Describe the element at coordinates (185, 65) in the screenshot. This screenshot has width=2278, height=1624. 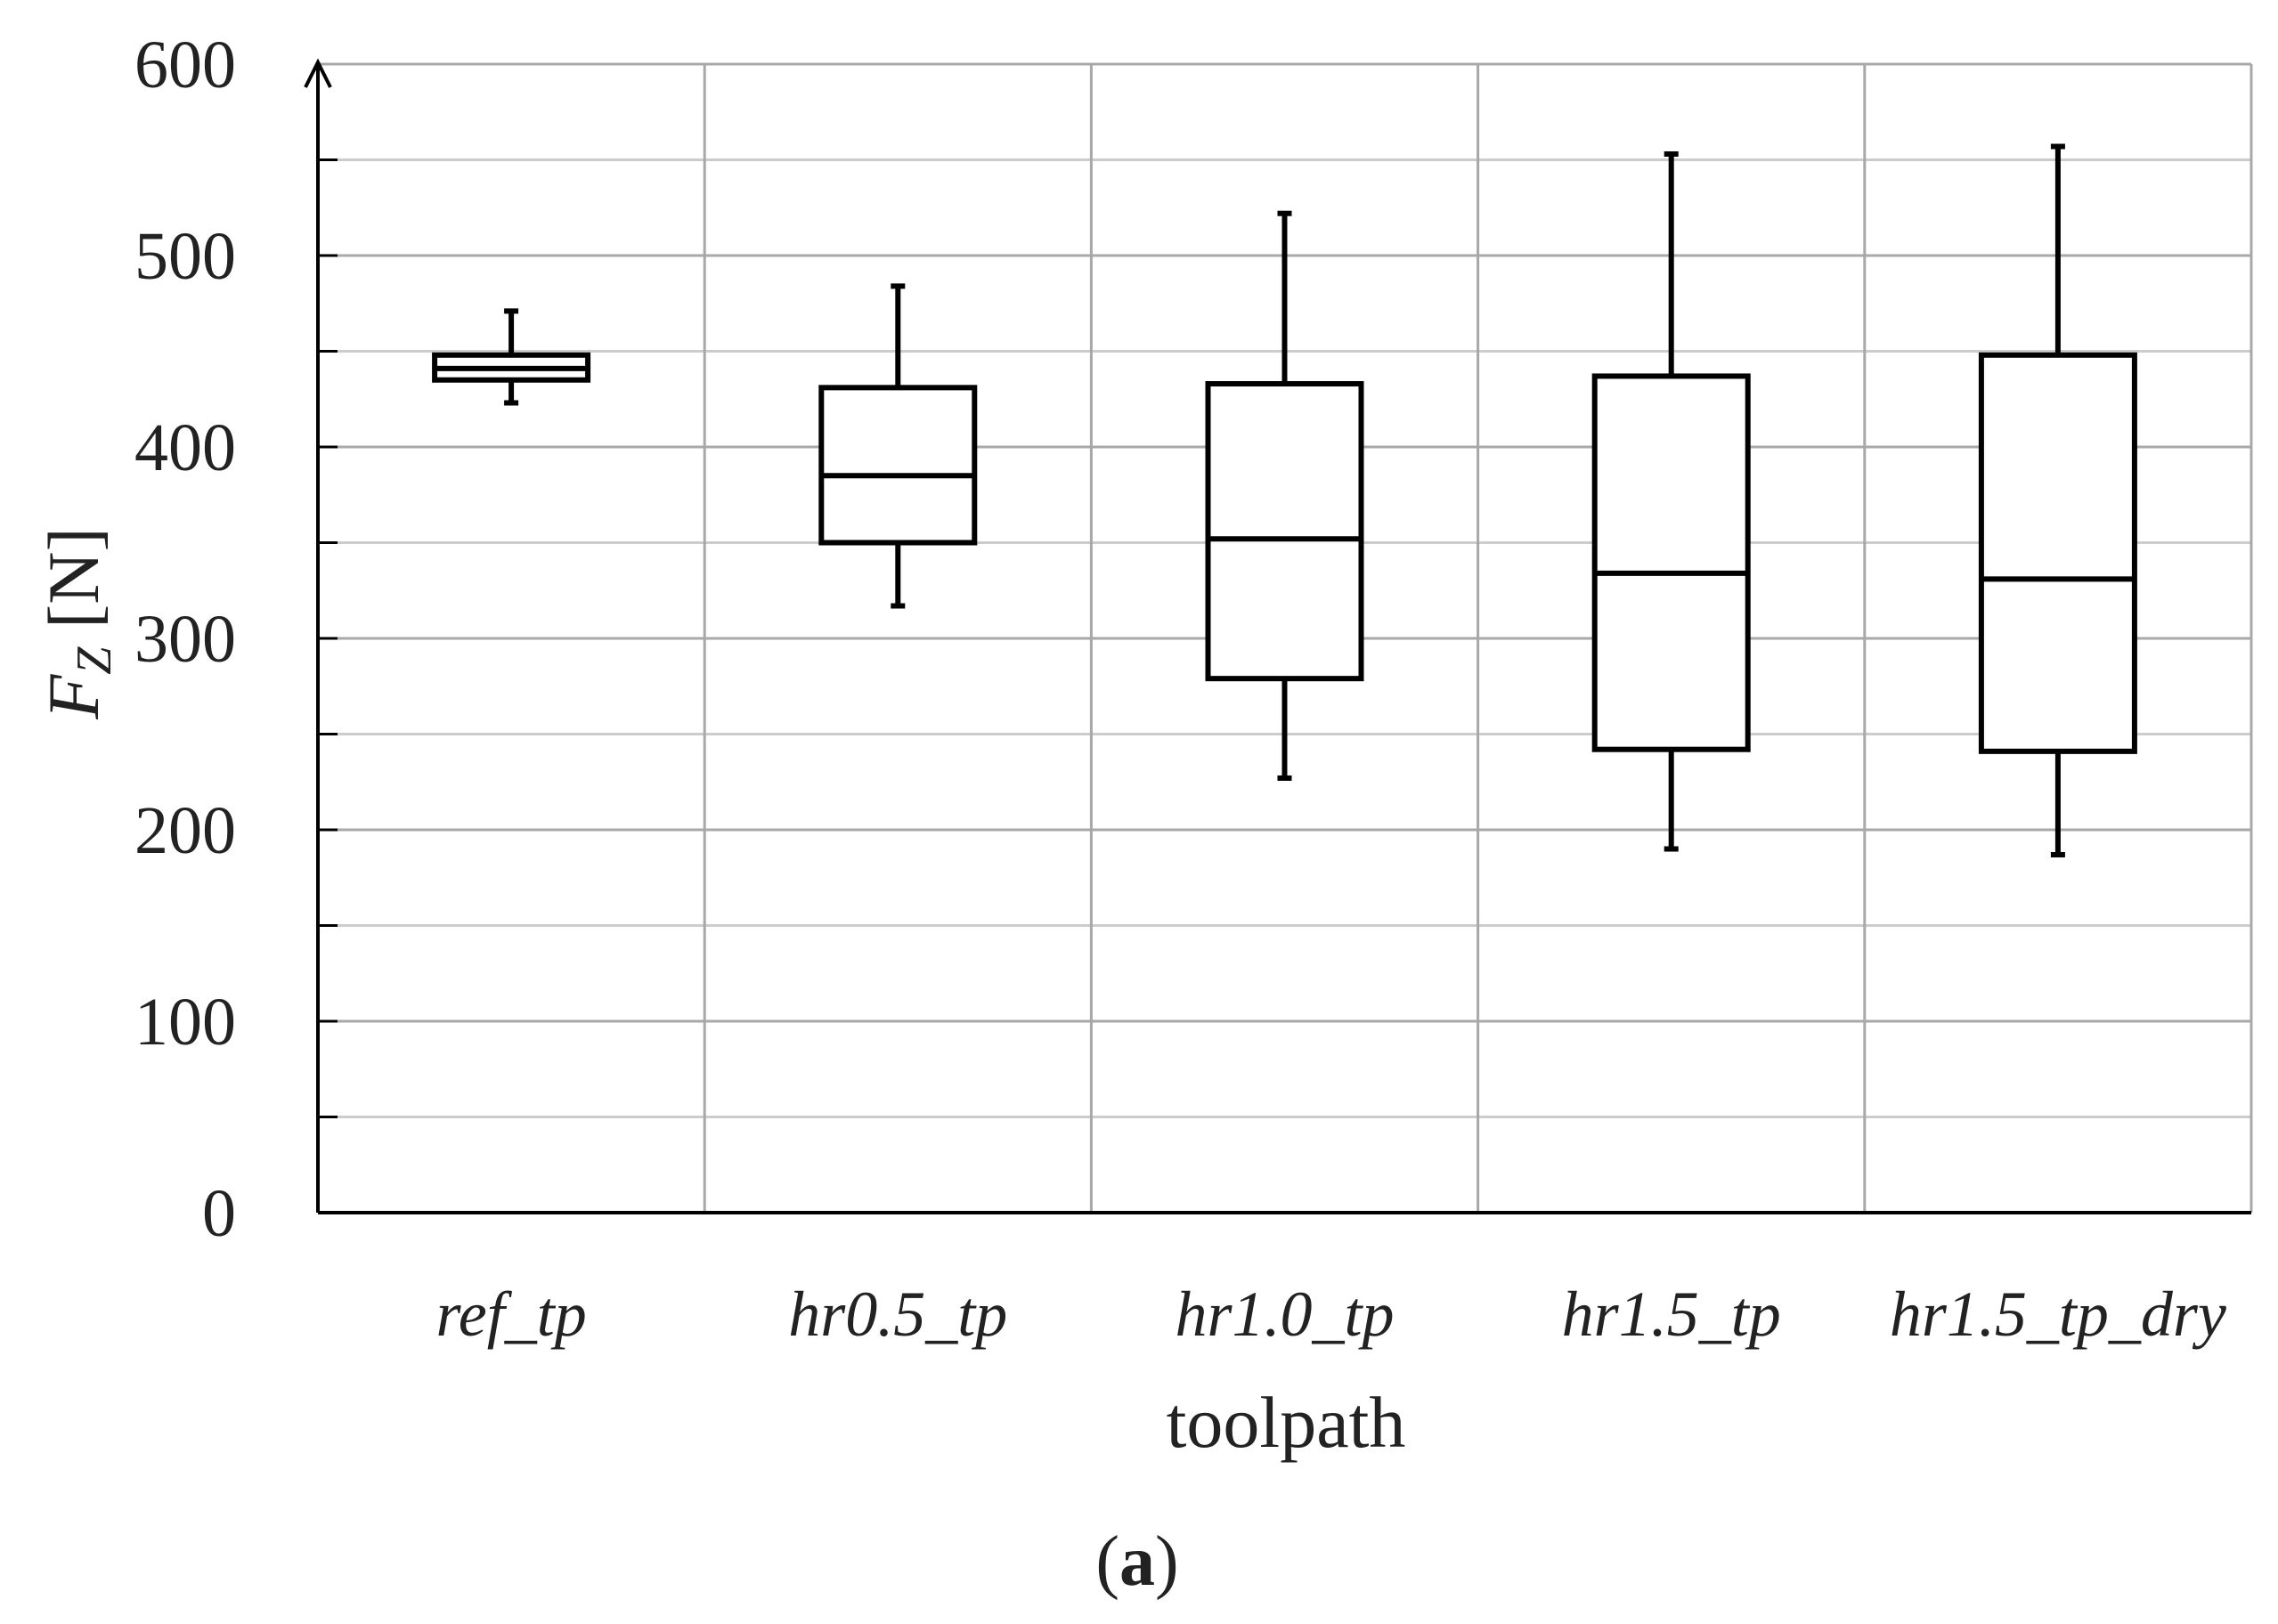
I see `y-tick-label: 600` at that location.